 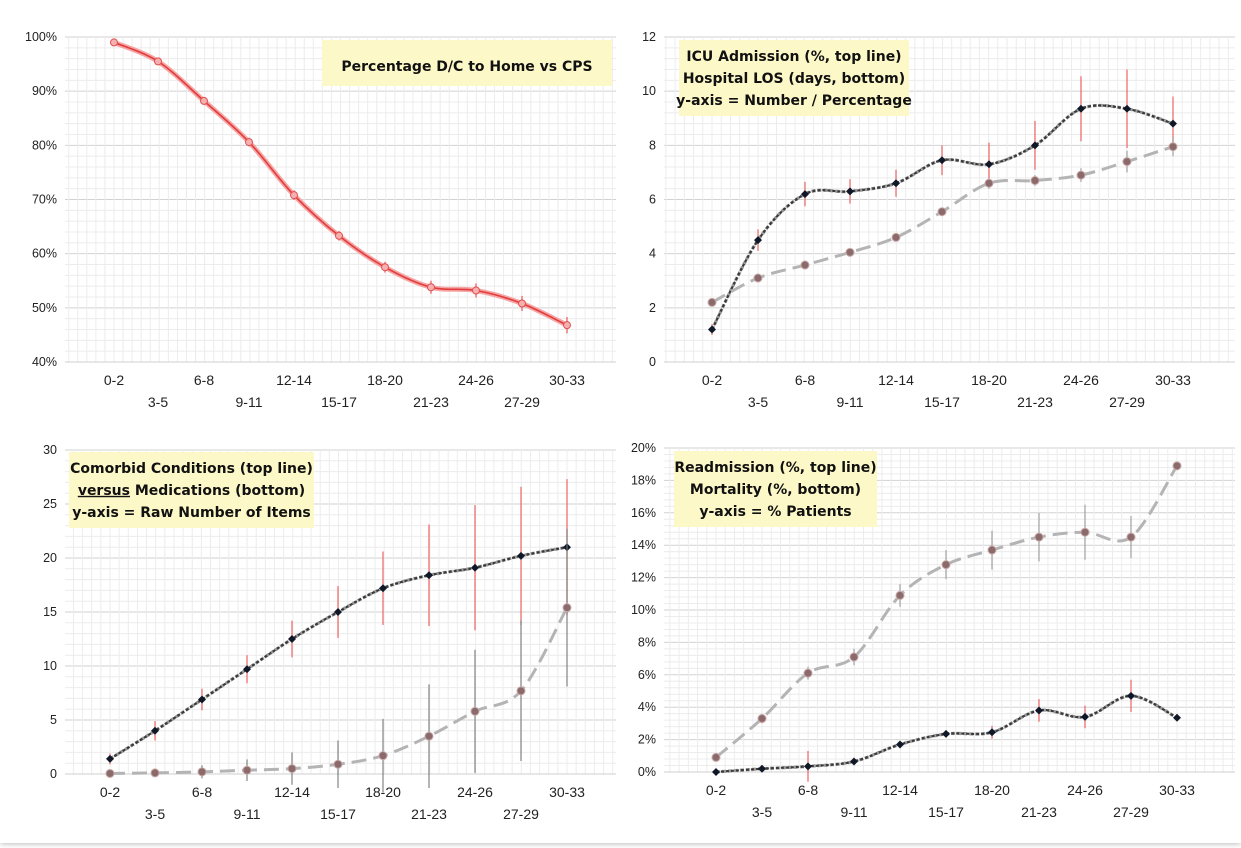 I want to click on y-tick-label: 4, so click(x=652, y=254).